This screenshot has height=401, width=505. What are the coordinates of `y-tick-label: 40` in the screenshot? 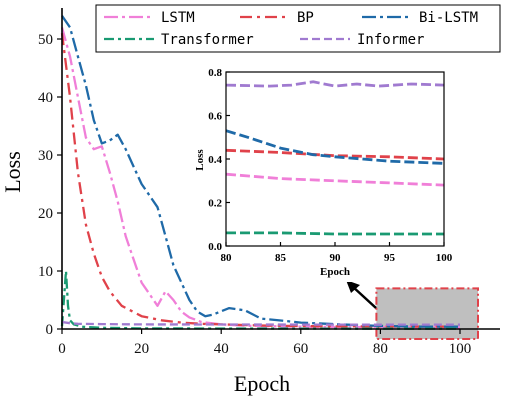 It's located at (45, 98).